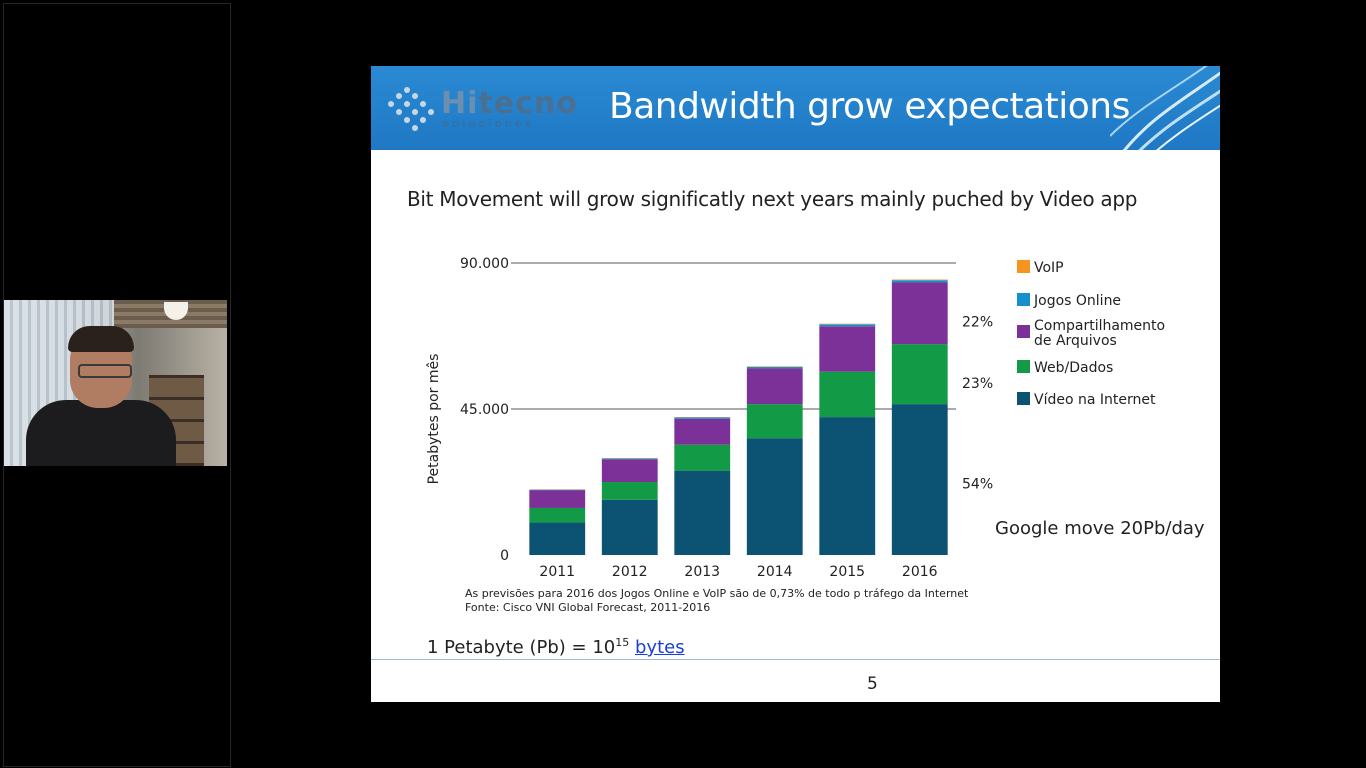 The image size is (1366, 768). Describe the element at coordinates (1099, 326) in the screenshot. I see `legend-label: Compartilhamento` at that location.